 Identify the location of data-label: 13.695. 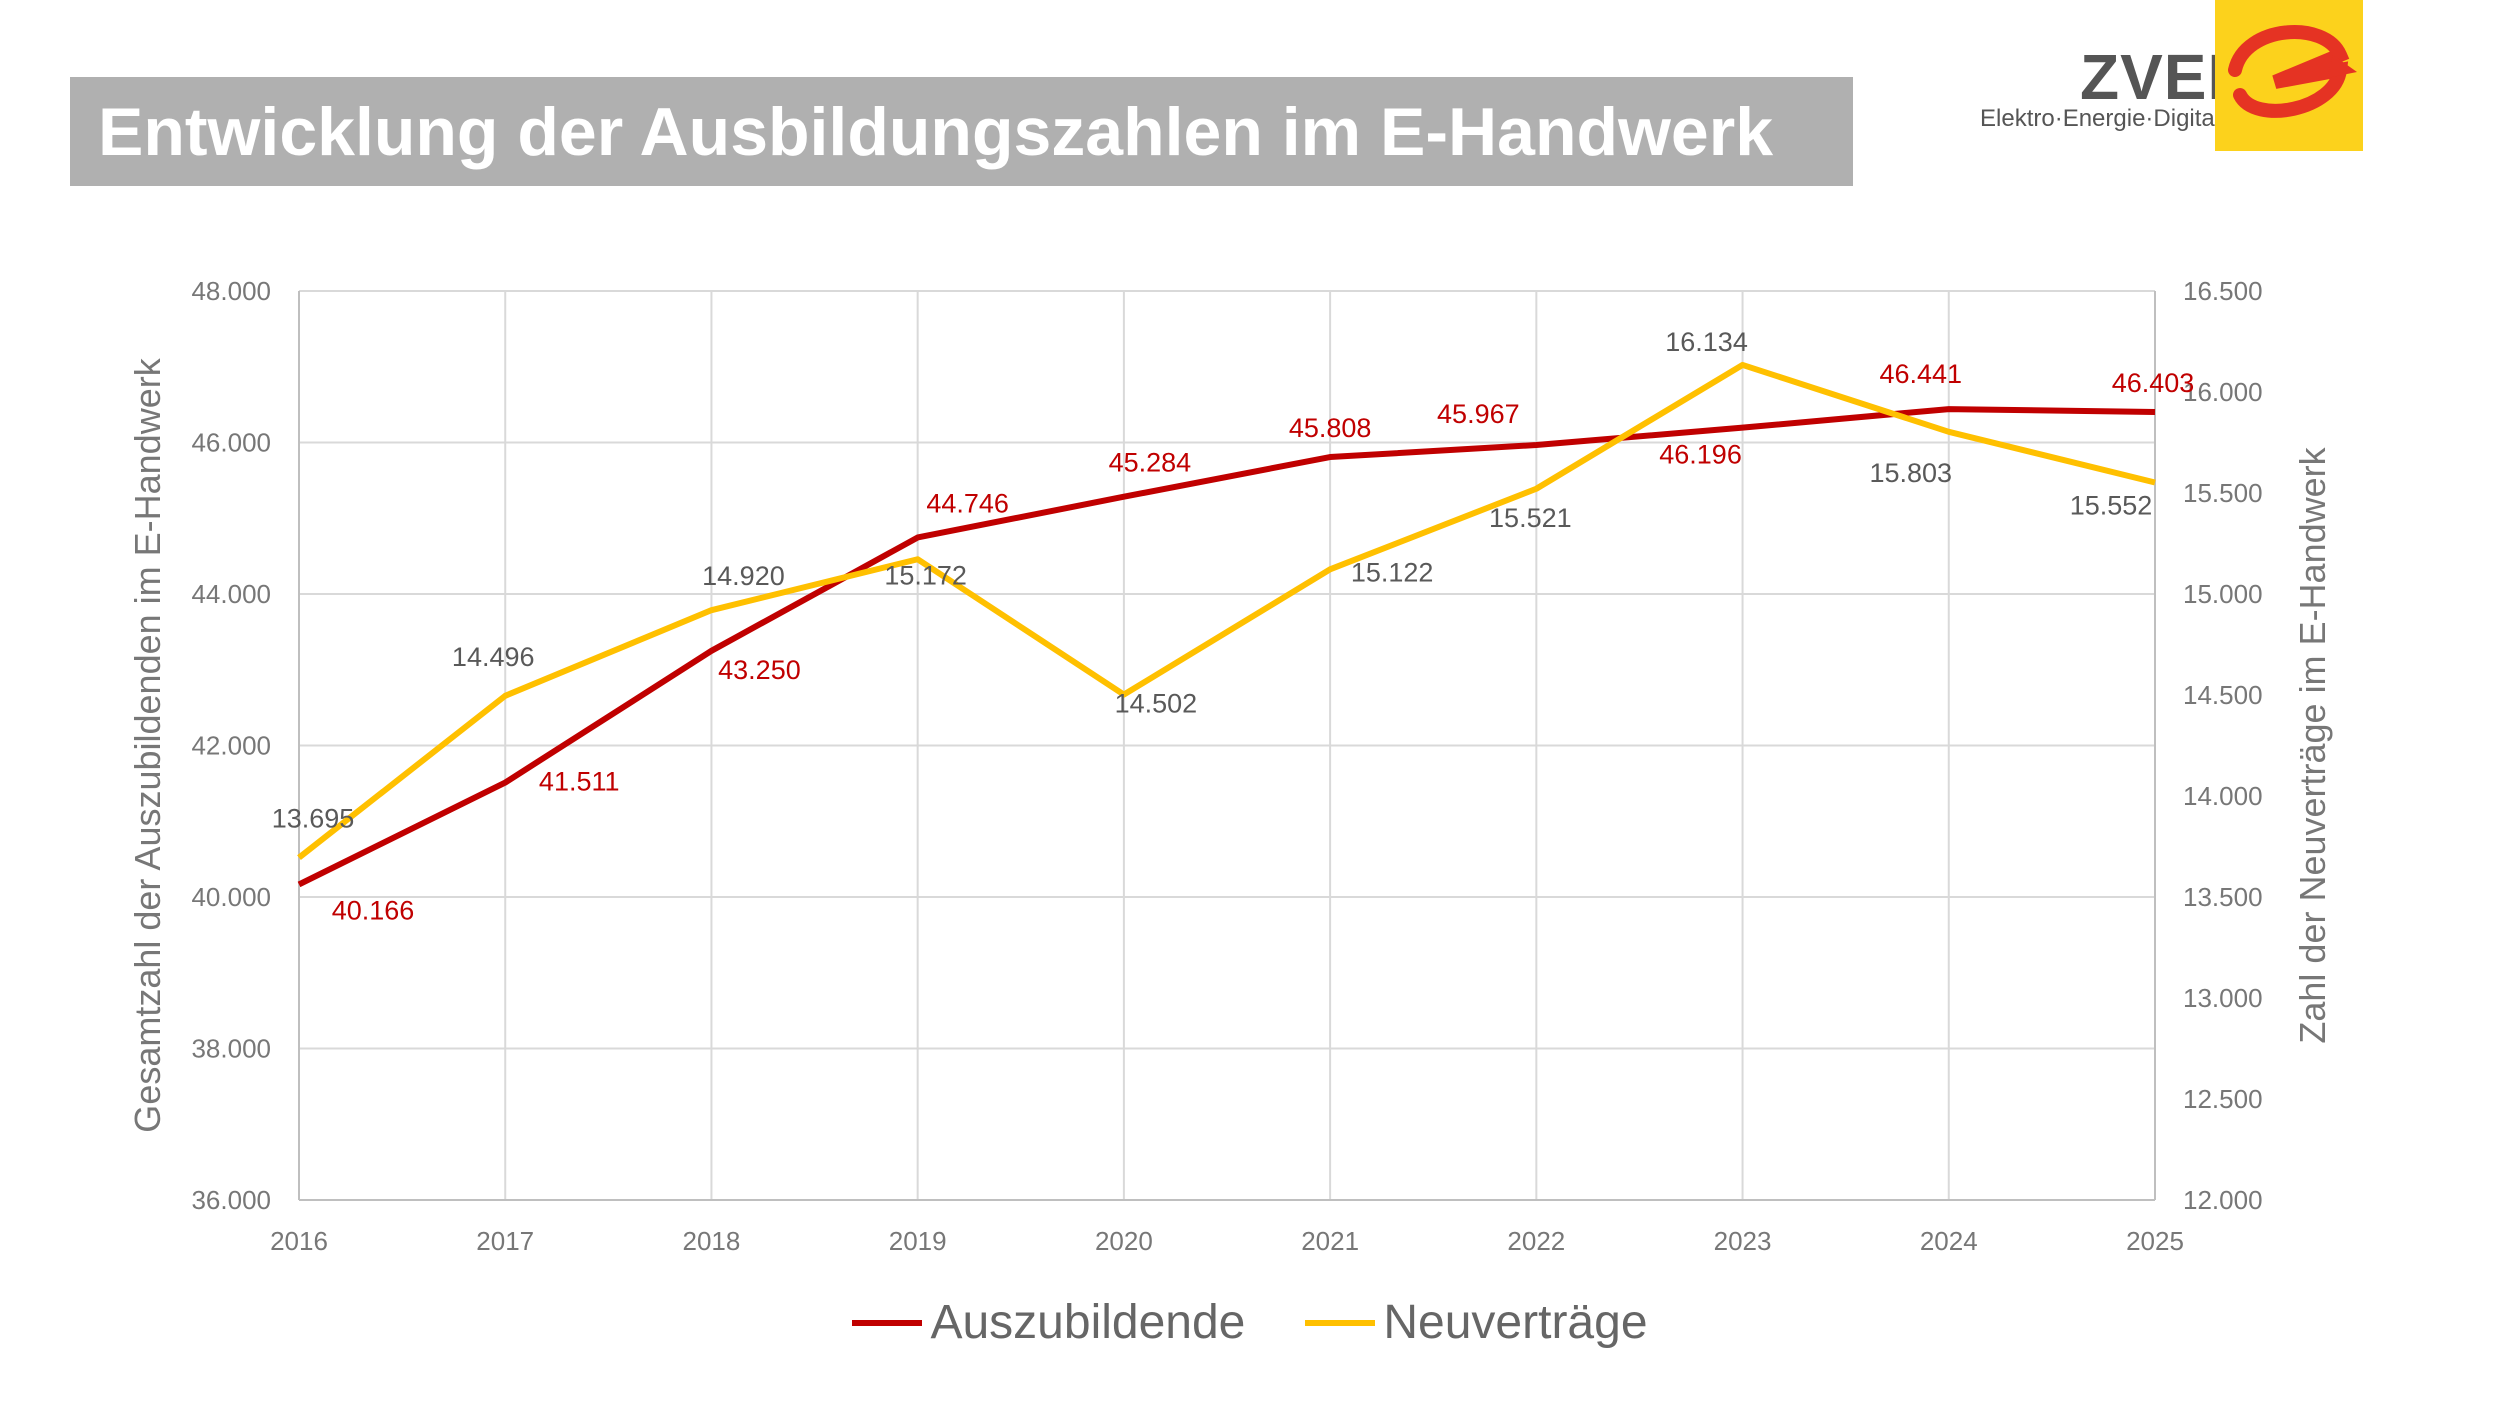
(313, 819).